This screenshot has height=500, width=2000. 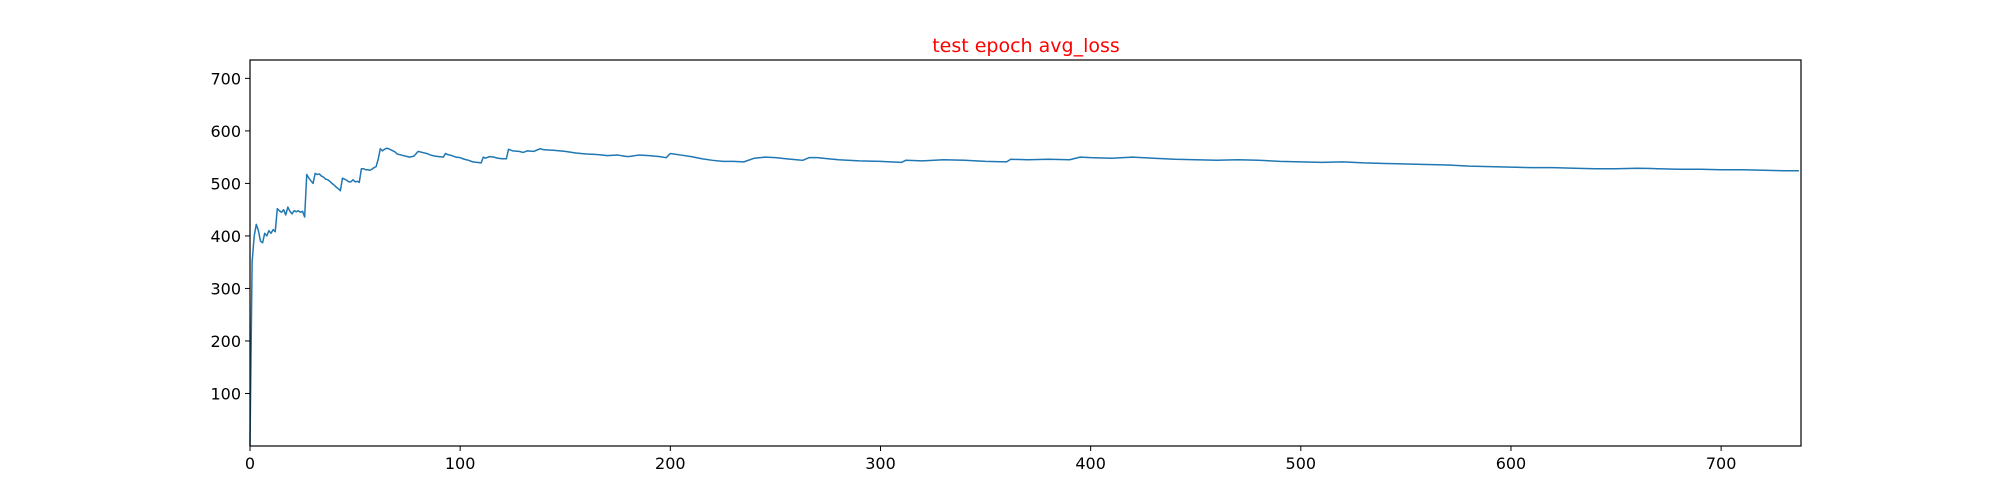 I want to click on x-tick-label: 600, so click(x=1511, y=463).